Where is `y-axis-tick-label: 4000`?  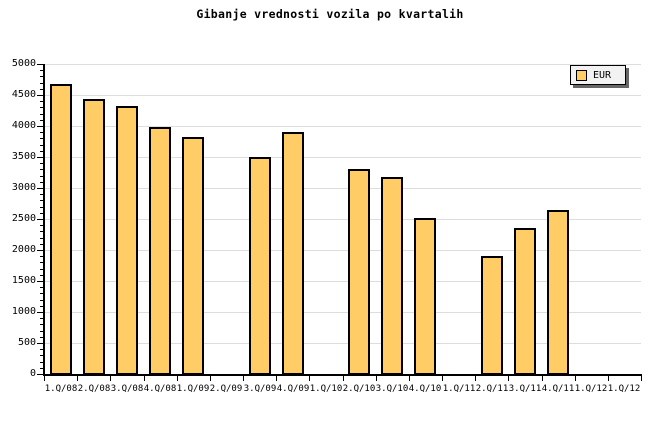 y-axis-tick-label: 4000 is located at coordinates (23, 125).